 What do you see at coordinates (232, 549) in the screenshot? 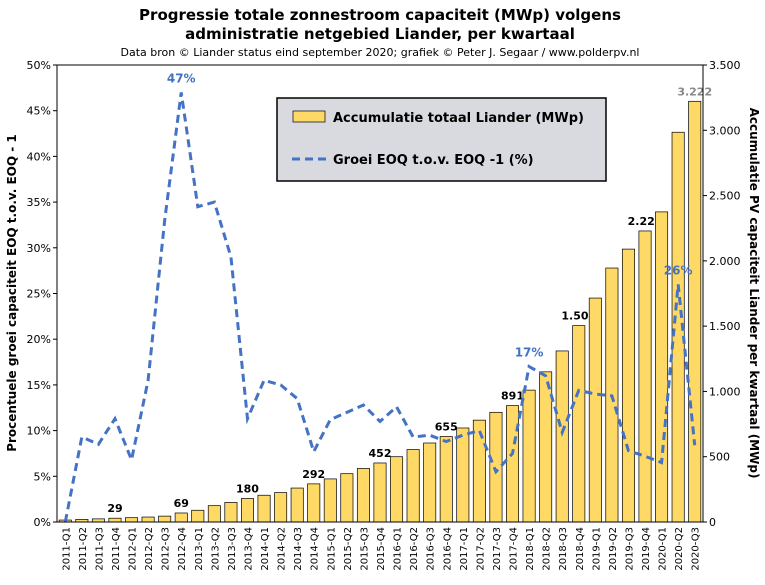
I see `x-tick-label: 2013-Q3` at bounding box center [232, 549].